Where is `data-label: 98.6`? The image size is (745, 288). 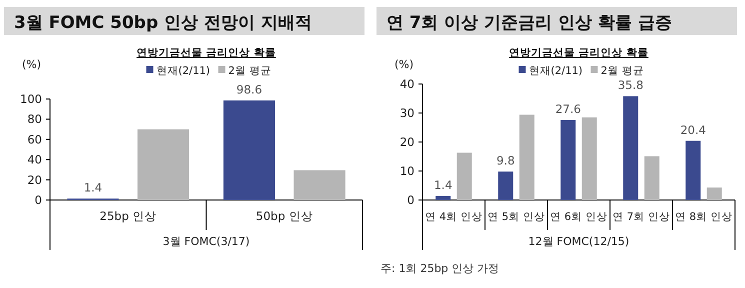 data-label: 98.6 is located at coordinates (249, 89).